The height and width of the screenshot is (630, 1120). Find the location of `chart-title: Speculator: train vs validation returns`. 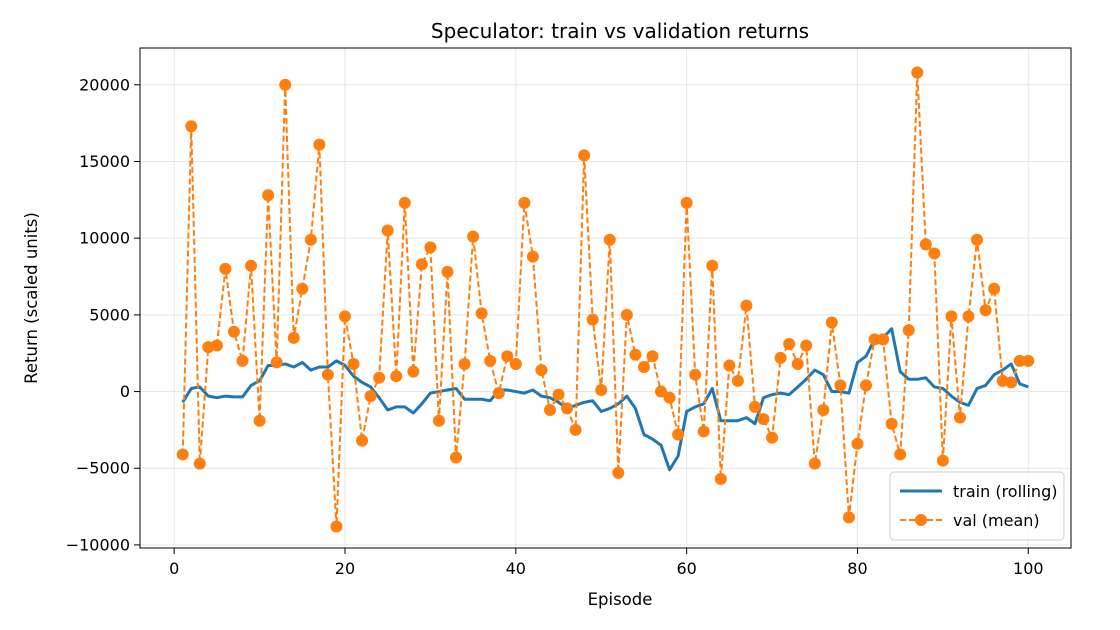

chart-title: Speculator: train vs validation returns is located at coordinates (620, 31).